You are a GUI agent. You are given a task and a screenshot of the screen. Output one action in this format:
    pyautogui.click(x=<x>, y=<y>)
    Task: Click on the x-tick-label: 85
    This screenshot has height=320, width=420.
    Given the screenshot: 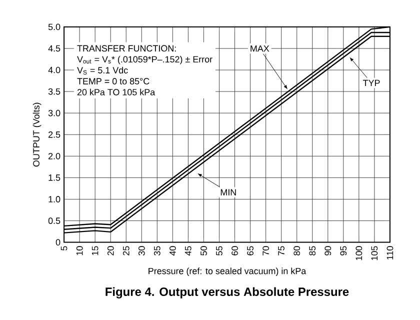 What is the action you would take?
    pyautogui.click(x=312, y=251)
    